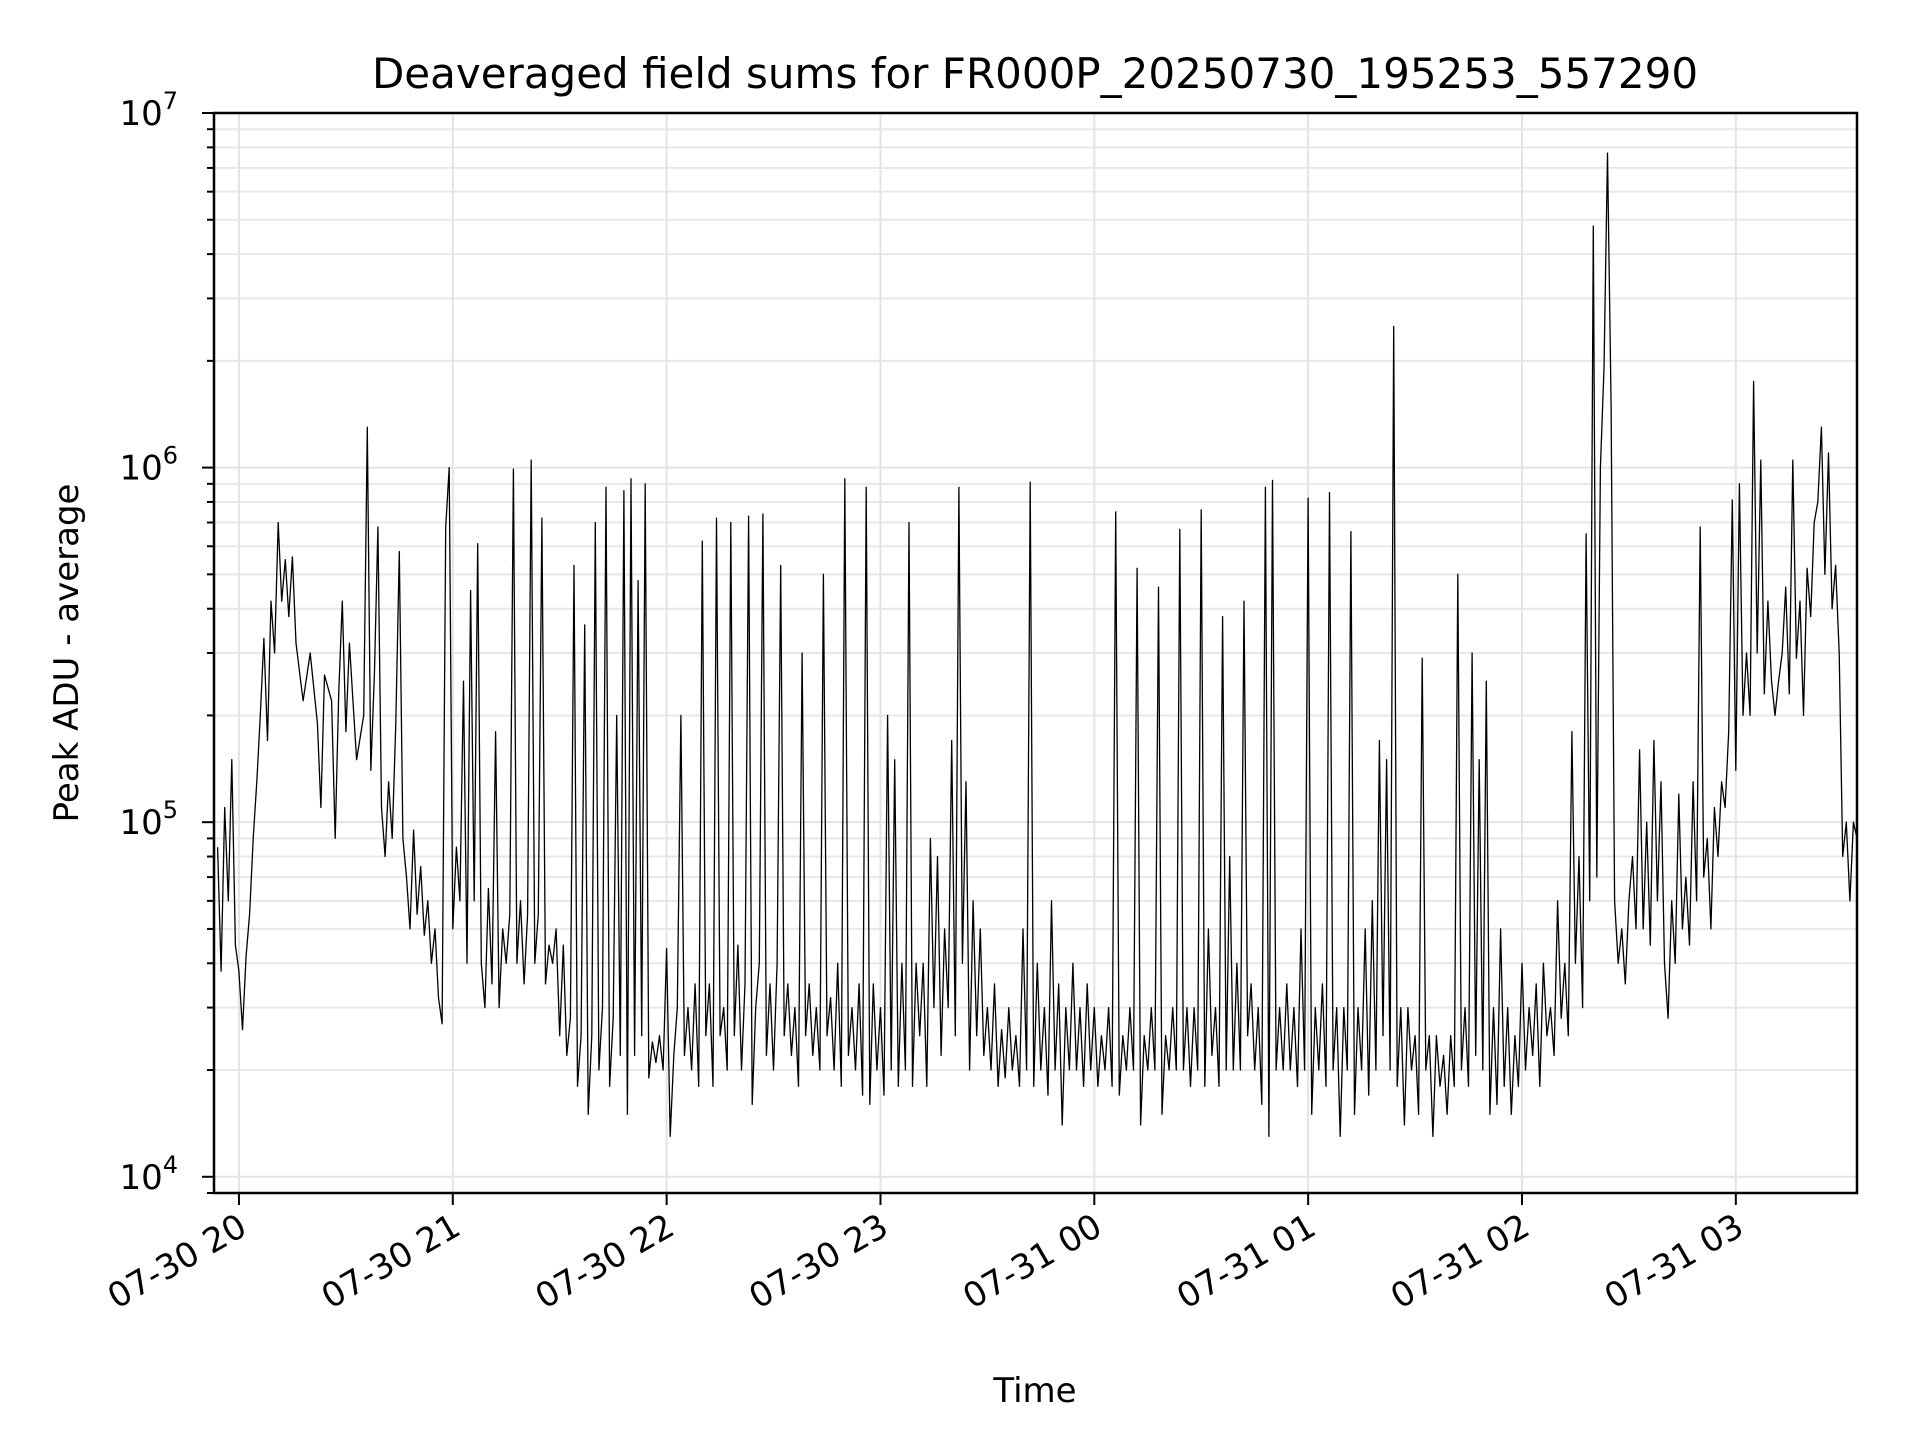 The width and height of the screenshot is (1920, 1440). Describe the element at coordinates (67, 653) in the screenshot. I see `y-axis-label: Peak ADU - average` at that location.